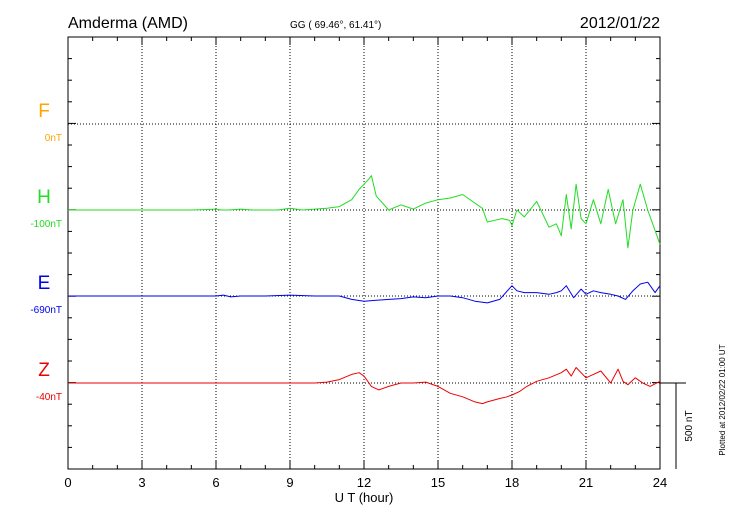 This screenshot has width=730, height=520. I want to click on channel-labels: F 0nT H -100nT E -690nT Z -40nT, so click(46, 252).